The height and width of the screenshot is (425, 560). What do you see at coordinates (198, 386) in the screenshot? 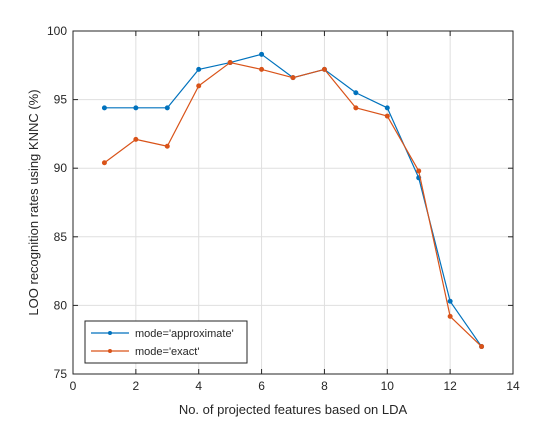
I see `x-tick-label: 4` at bounding box center [198, 386].